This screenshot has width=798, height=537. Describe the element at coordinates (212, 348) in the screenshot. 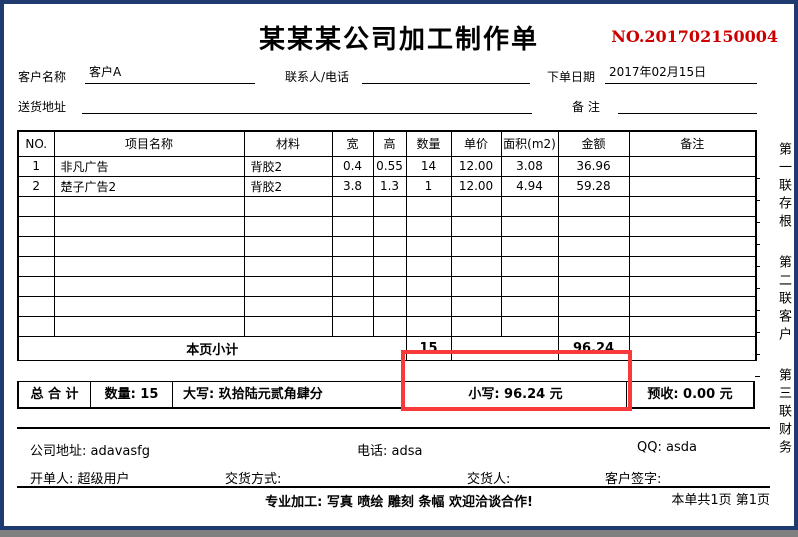

I see `subtotal-label: 本页小计` at that location.